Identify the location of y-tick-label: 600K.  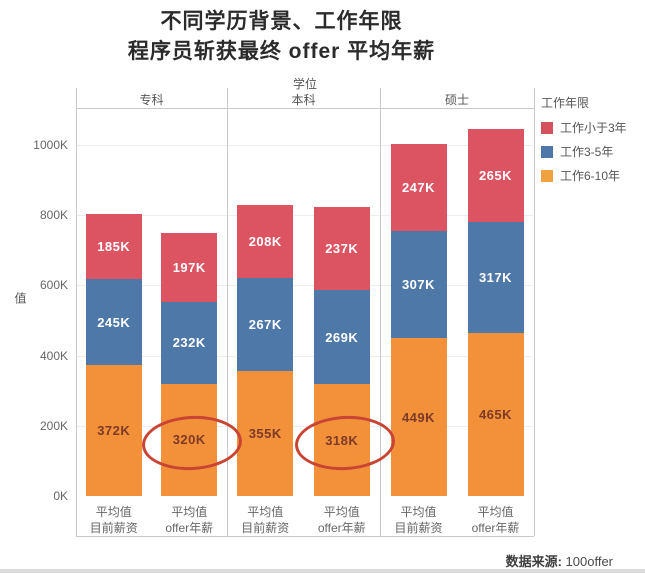
(53, 285).